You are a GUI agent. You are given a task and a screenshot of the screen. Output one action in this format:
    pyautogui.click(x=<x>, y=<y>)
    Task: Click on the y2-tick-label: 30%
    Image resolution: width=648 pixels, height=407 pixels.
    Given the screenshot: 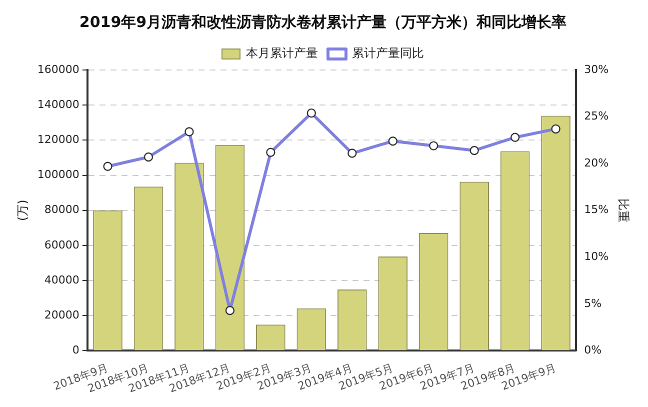 What is the action you would take?
    pyautogui.click(x=596, y=69)
    